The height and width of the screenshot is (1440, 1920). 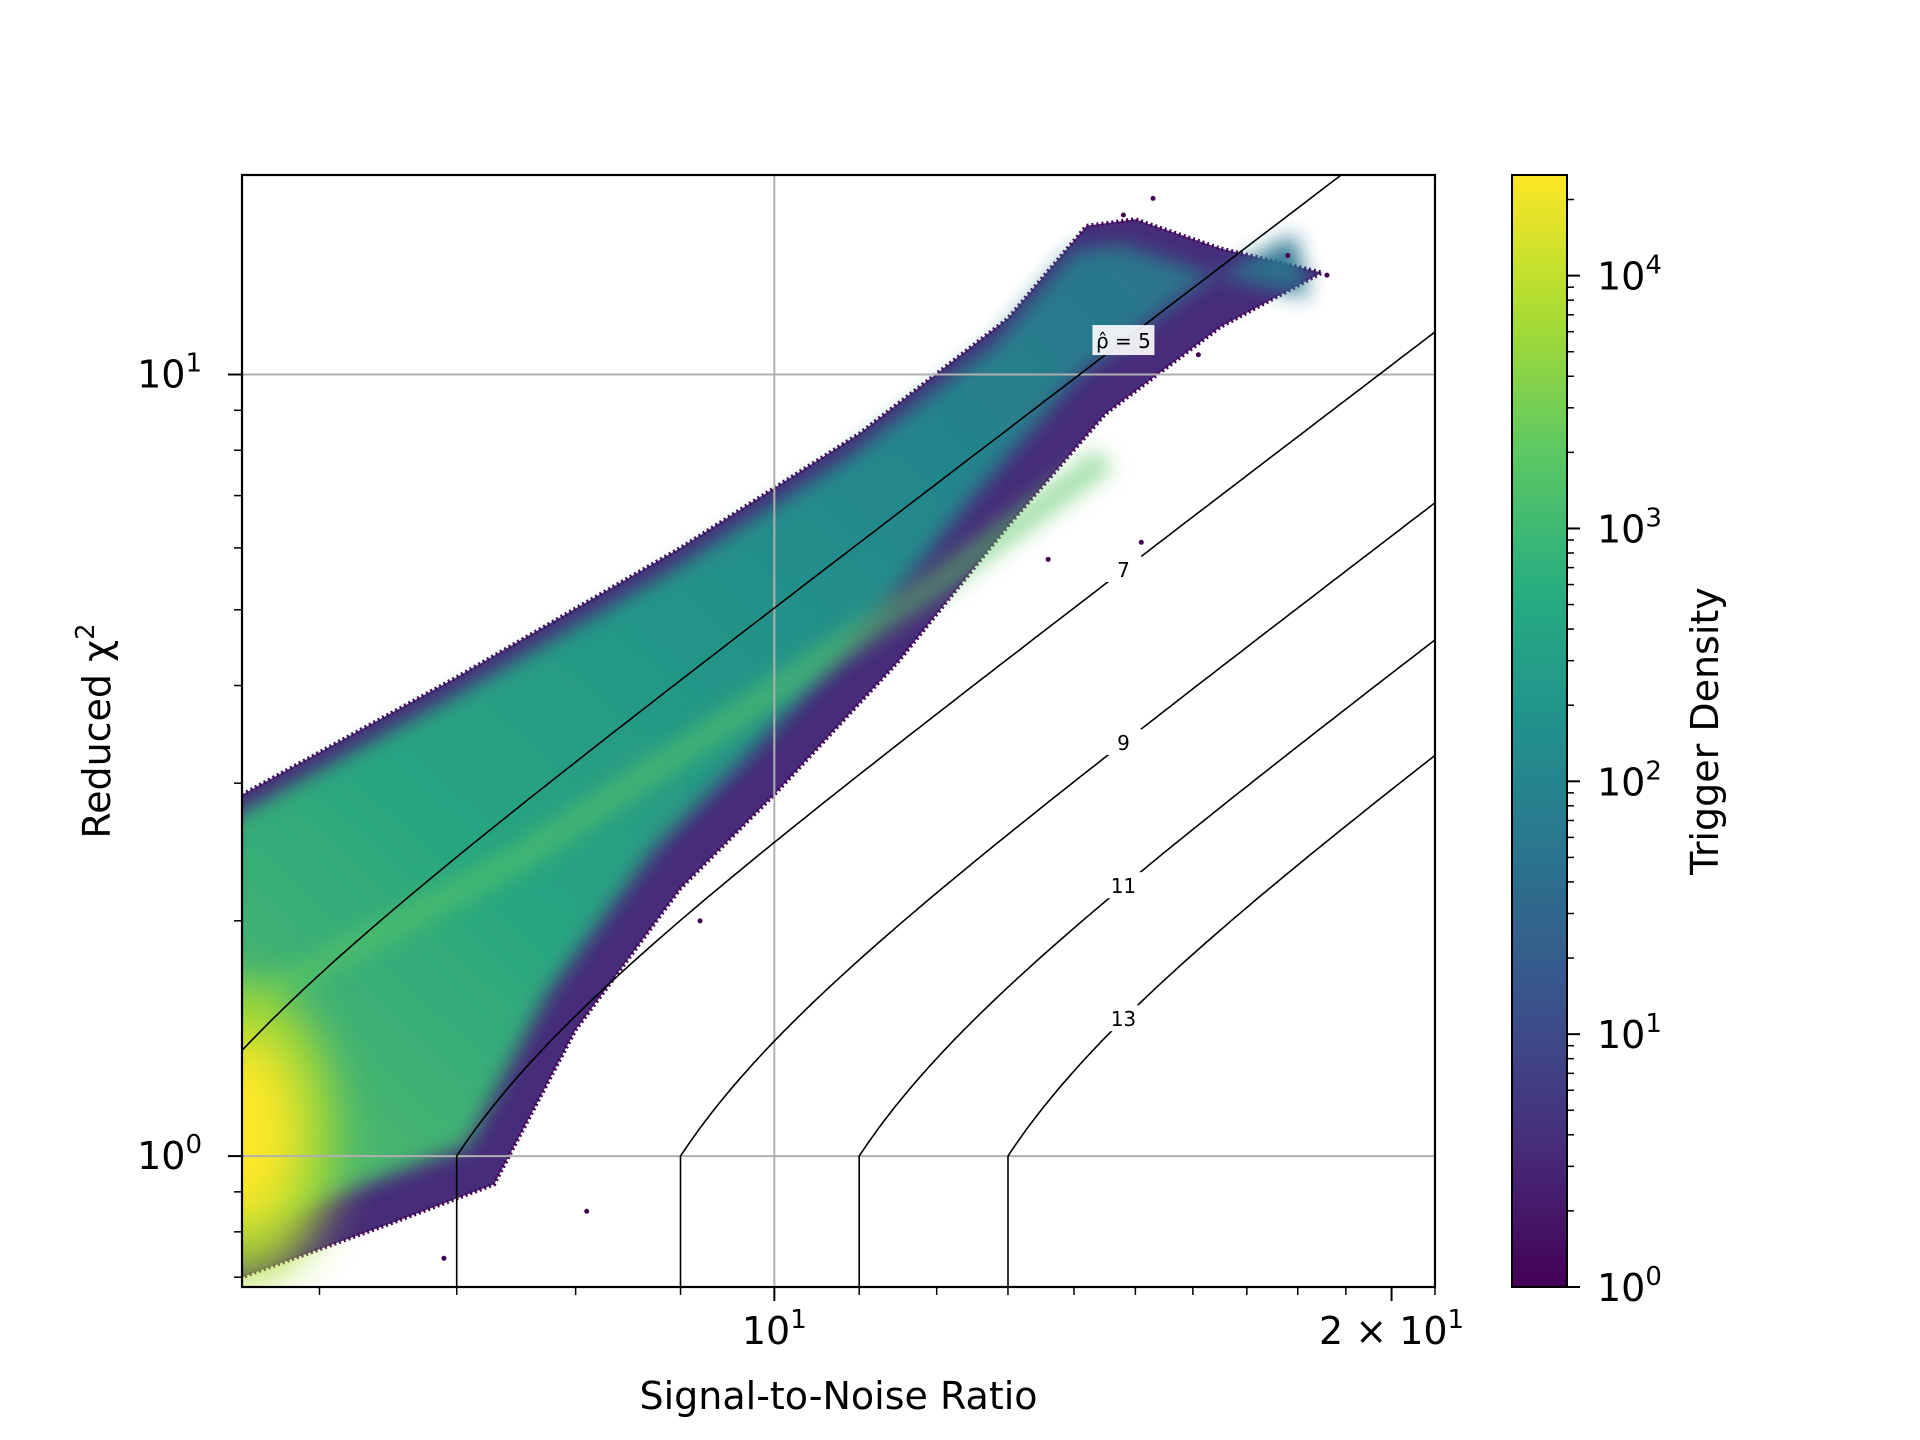 I want to click on contour-label-5: ρ̂ = 5, so click(x=1123, y=341).